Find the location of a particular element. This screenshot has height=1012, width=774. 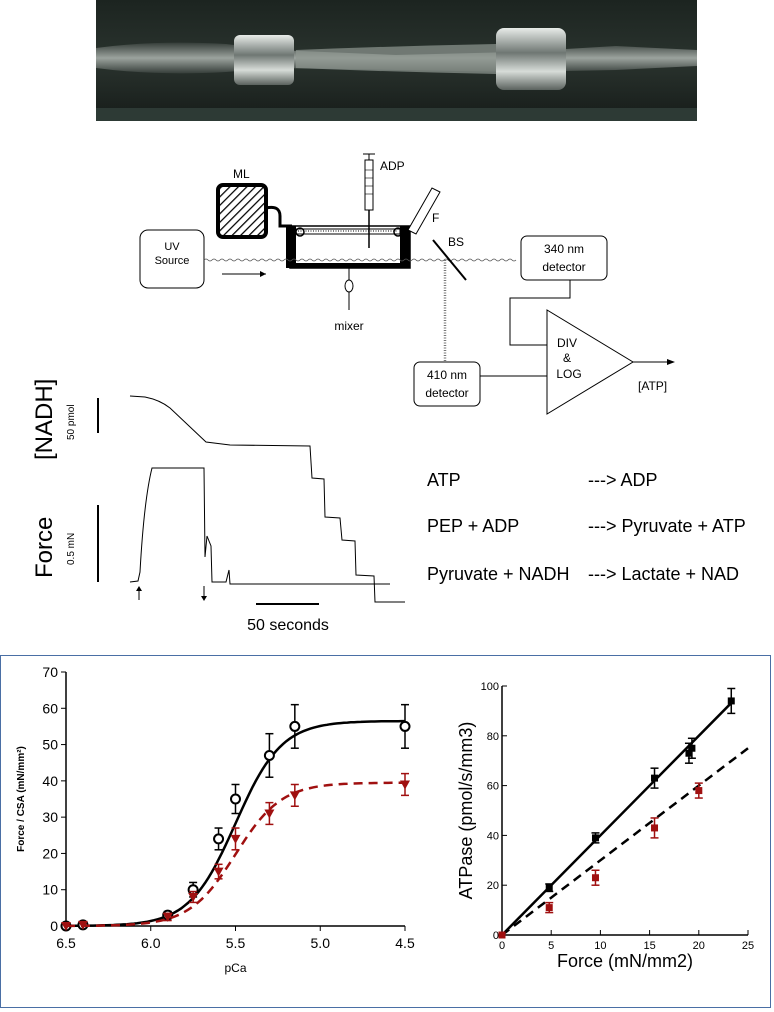

reaction-1-right: ---> ADP is located at coordinates (623, 480).